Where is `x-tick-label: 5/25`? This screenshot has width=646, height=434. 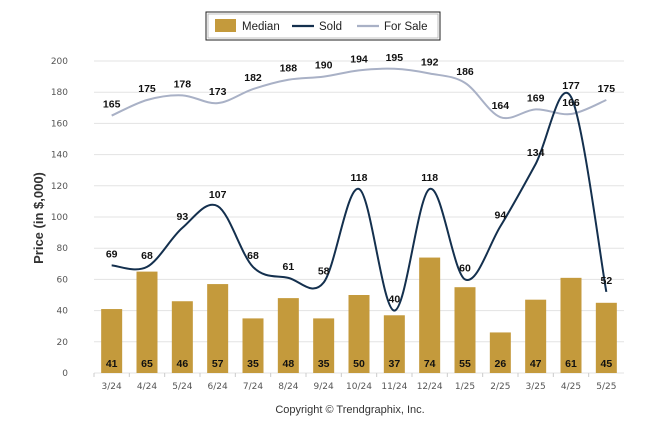
x-tick-label: 5/25 is located at coordinates (606, 387).